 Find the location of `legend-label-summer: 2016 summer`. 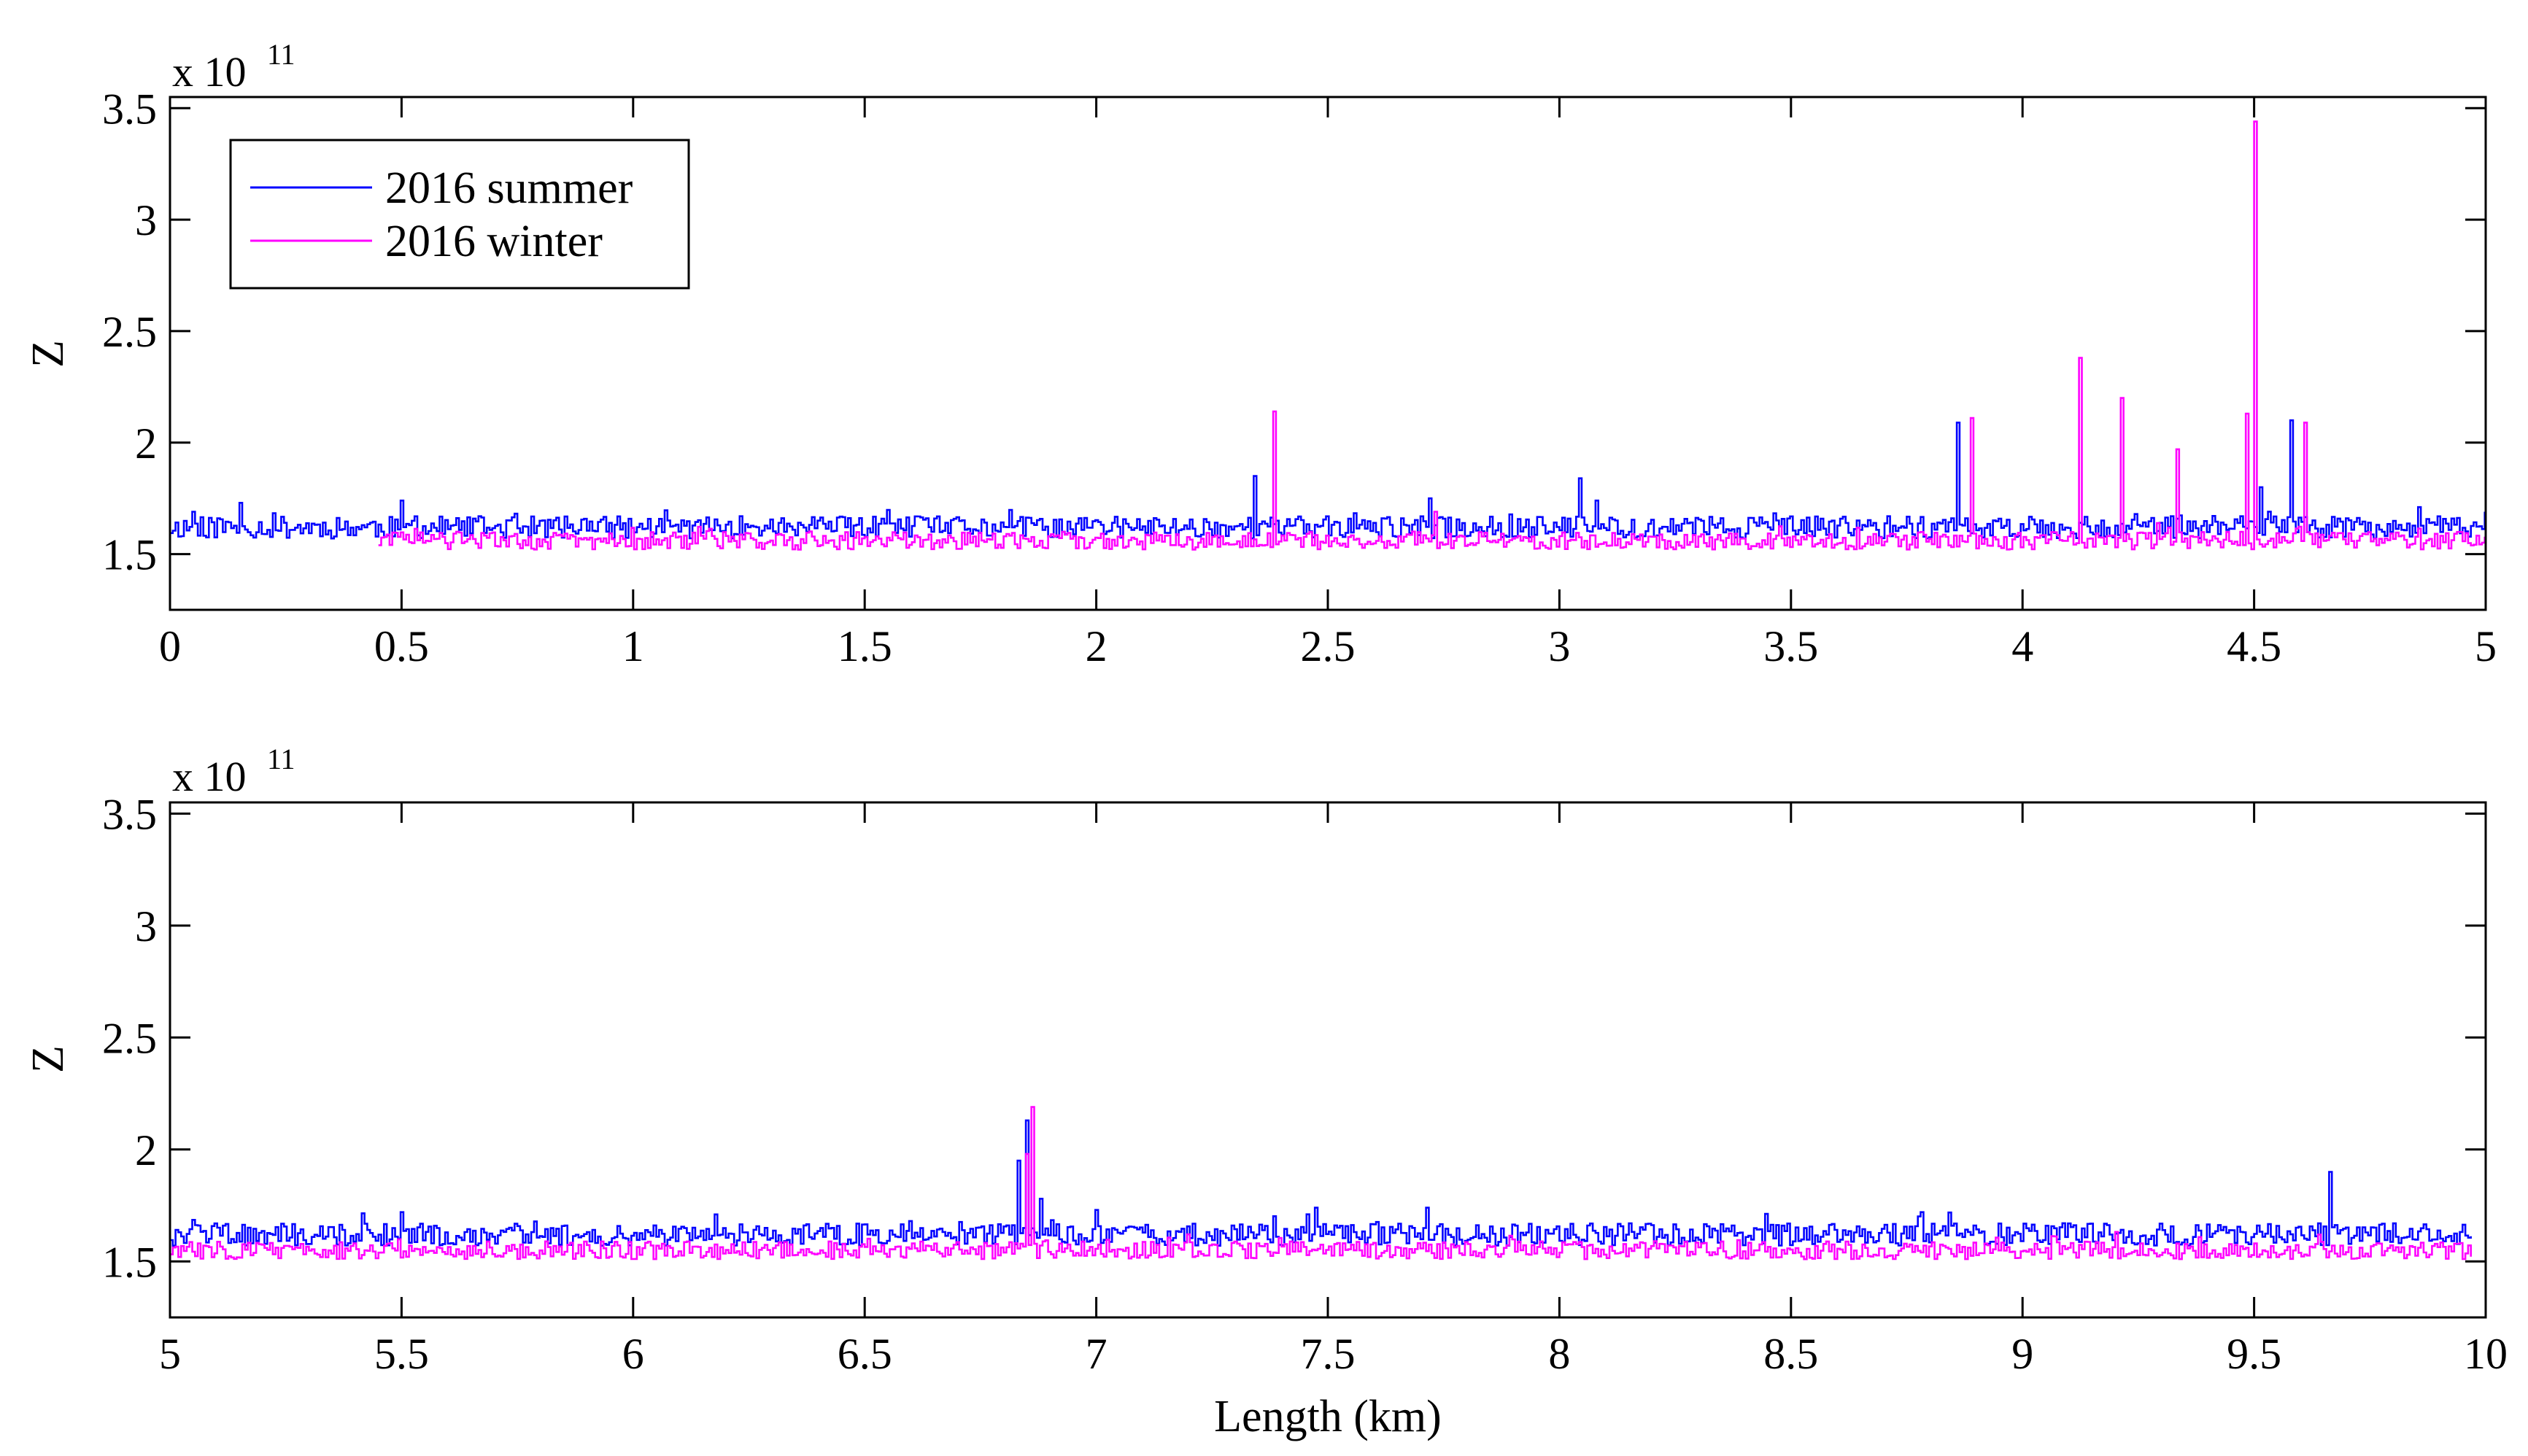

legend-label-summer: 2016 summer is located at coordinates (509, 188).